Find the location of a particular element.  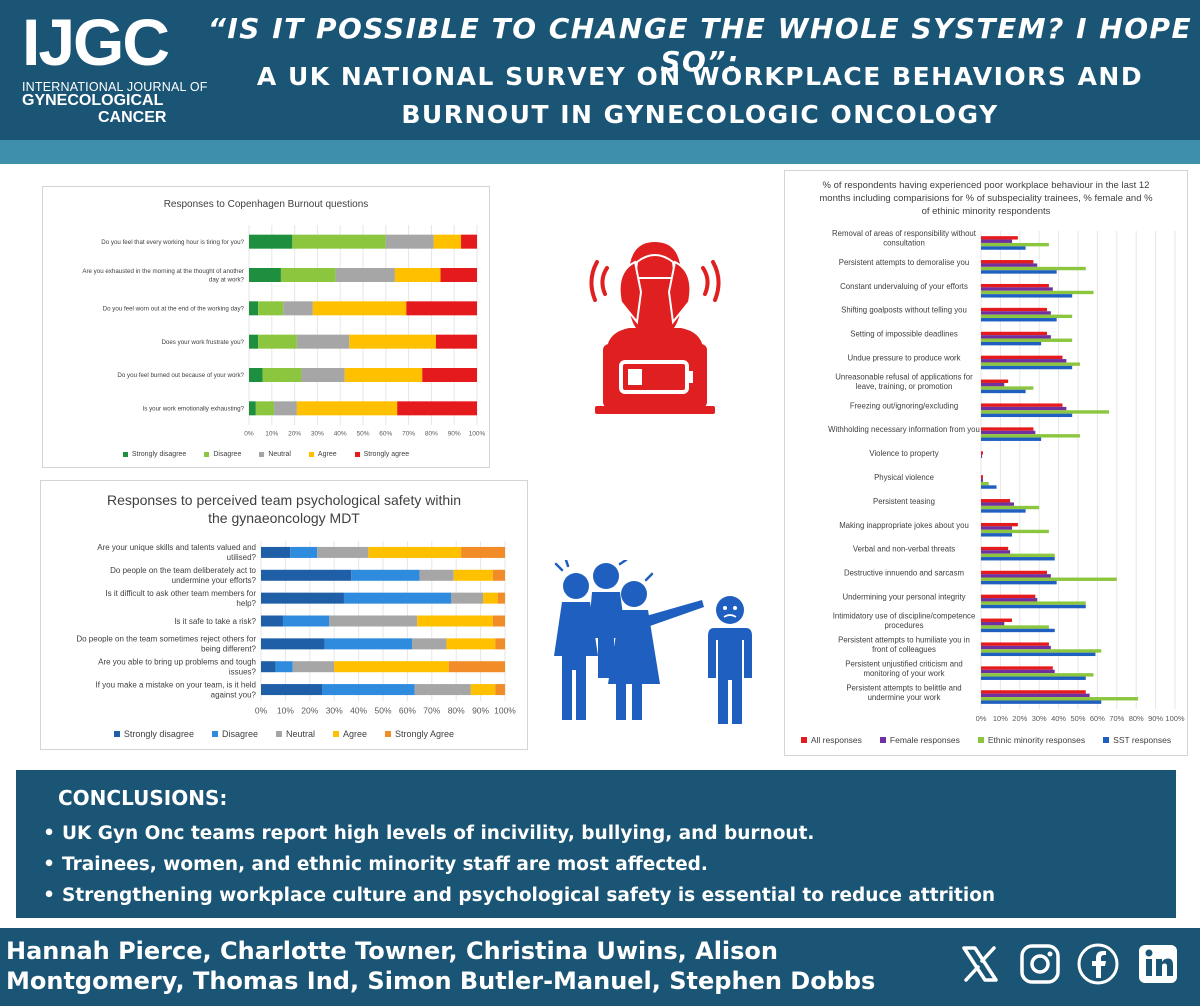

category-label: Persistent attempts to demoralise you is located at coordinates (904, 262).